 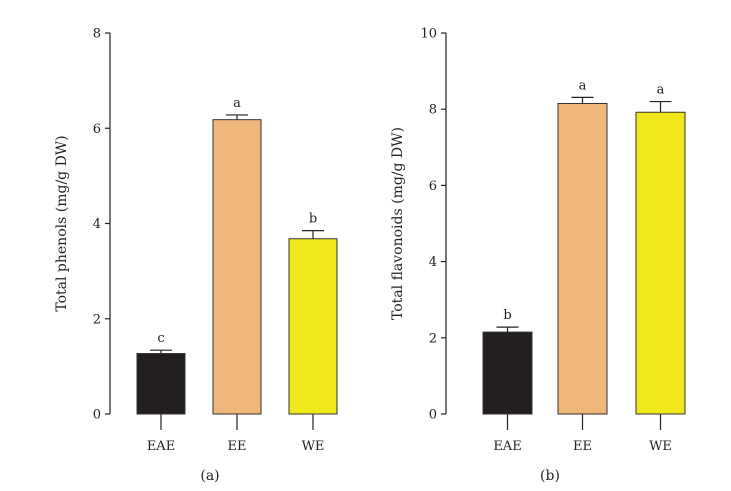 What do you see at coordinates (160, 338) in the screenshot?
I see `significance-label: c` at bounding box center [160, 338].